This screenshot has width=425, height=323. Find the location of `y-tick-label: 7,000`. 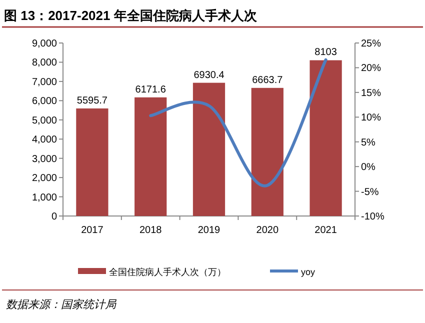

y-tick-label: 7,000 is located at coordinates (45, 82).